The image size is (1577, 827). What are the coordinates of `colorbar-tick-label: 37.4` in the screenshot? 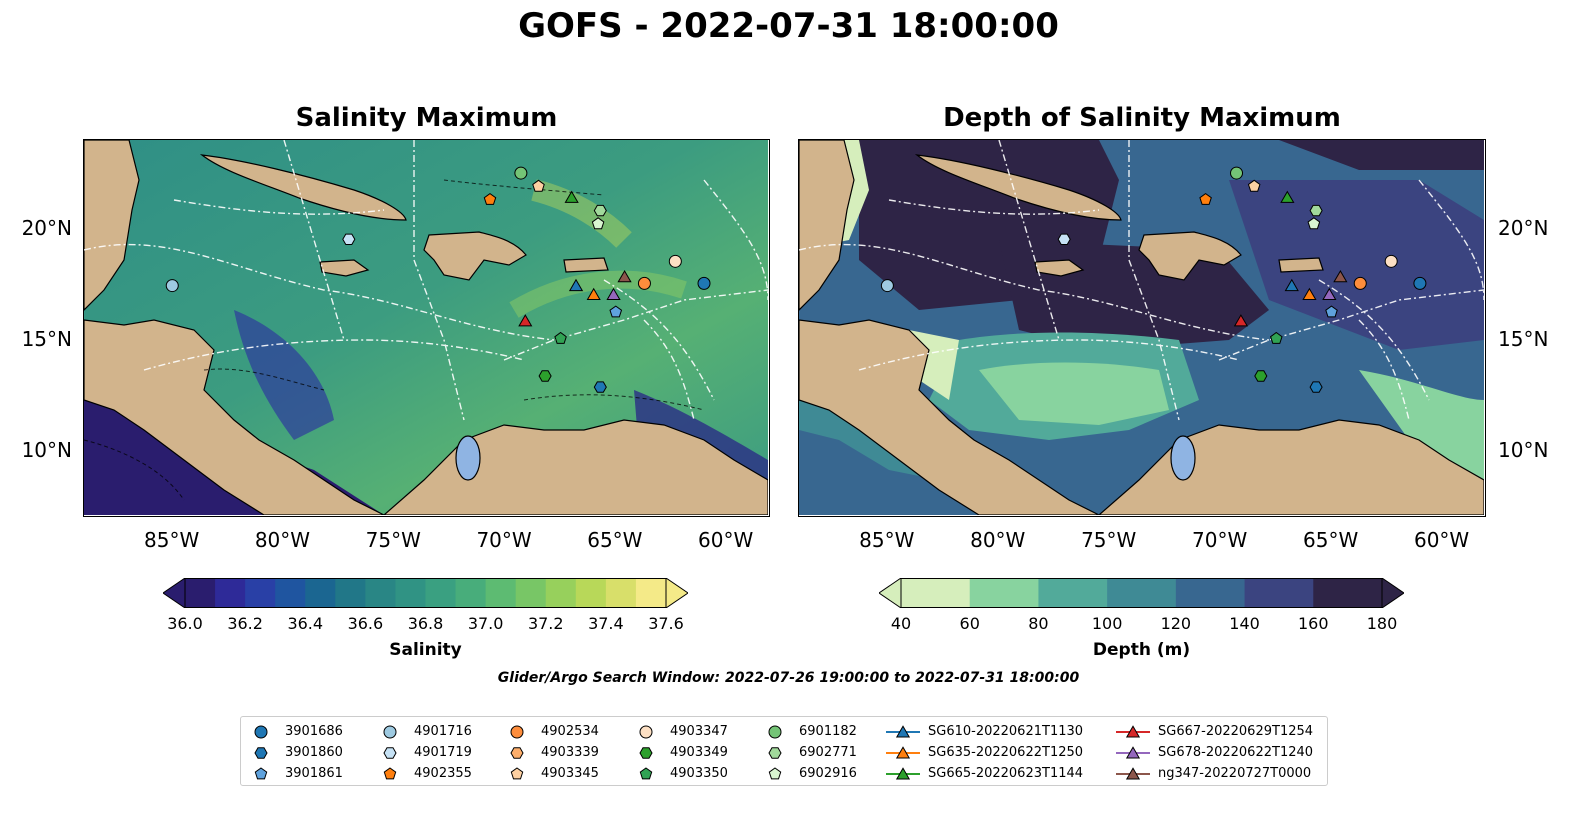 It's located at (606, 623).